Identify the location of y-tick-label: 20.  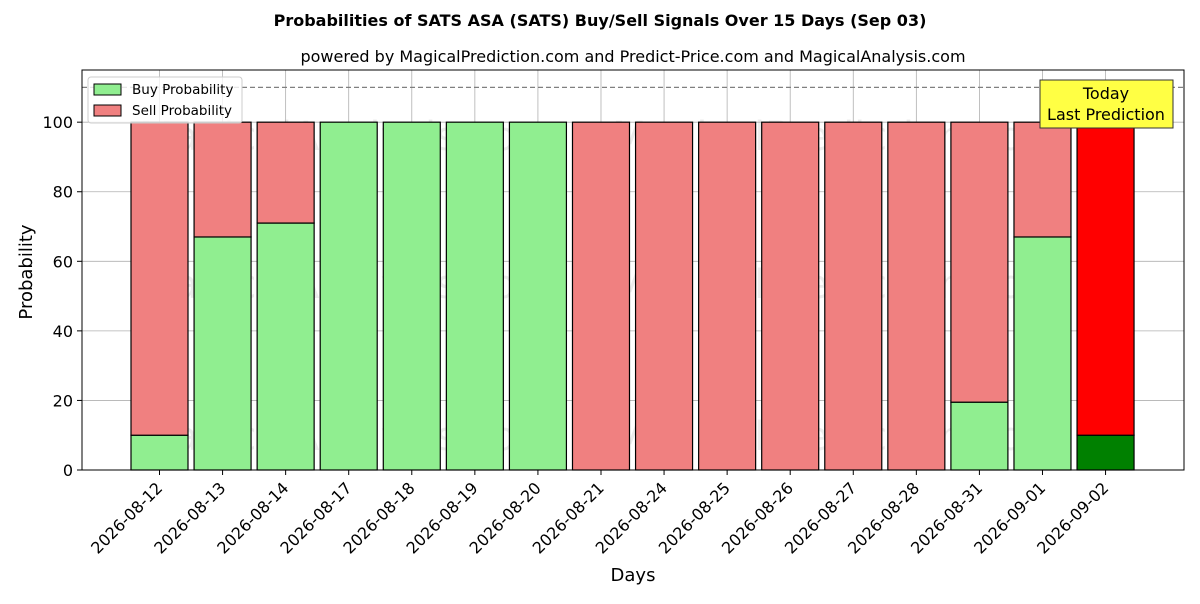
(63, 400).